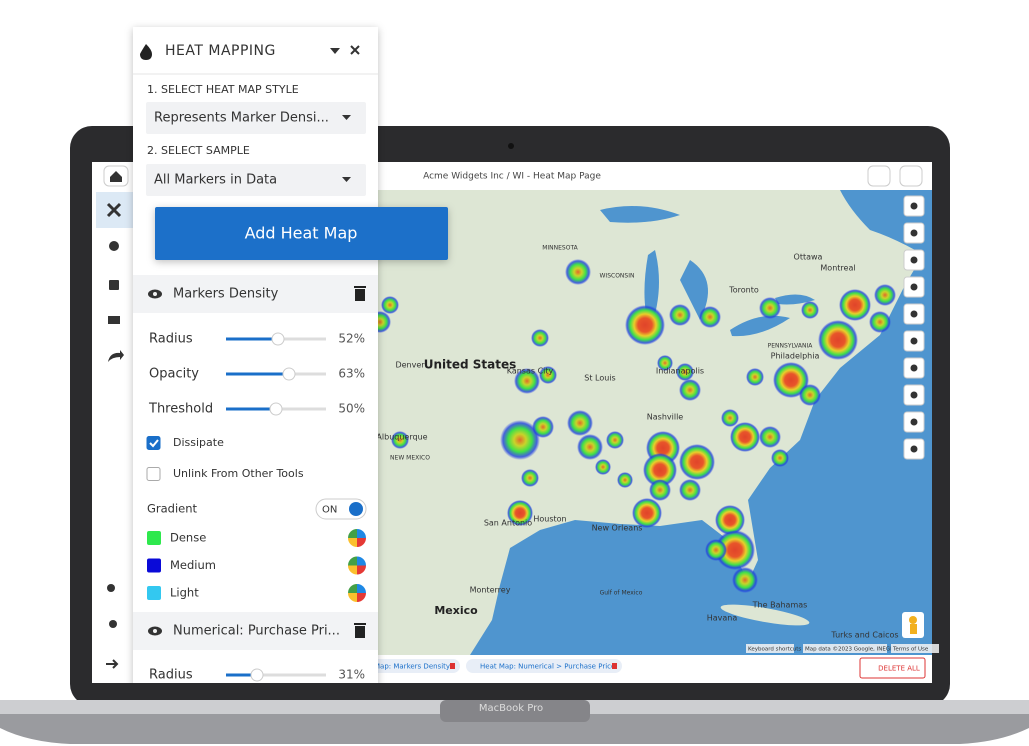 The height and width of the screenshot is (746, 1029). Describe the element at coordinates (198, 150) in the screenshot. I see `field-label: 2. SELECT SAMPLE` at that location.